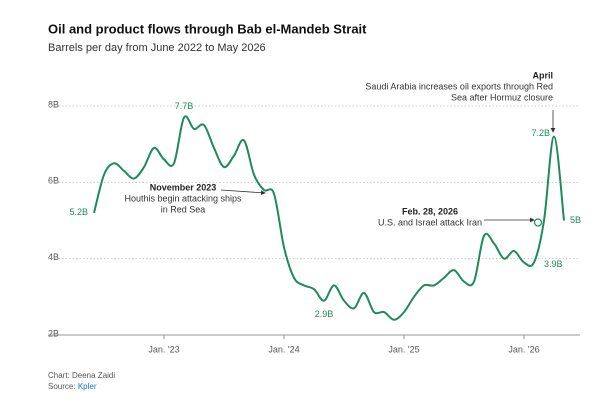 The height and width of the screenshot is (413, 600). What do you see at coordinates (53, 104) in the screenshot?
I see `y-tick-label: 8B` at bounding box center [53, 104].